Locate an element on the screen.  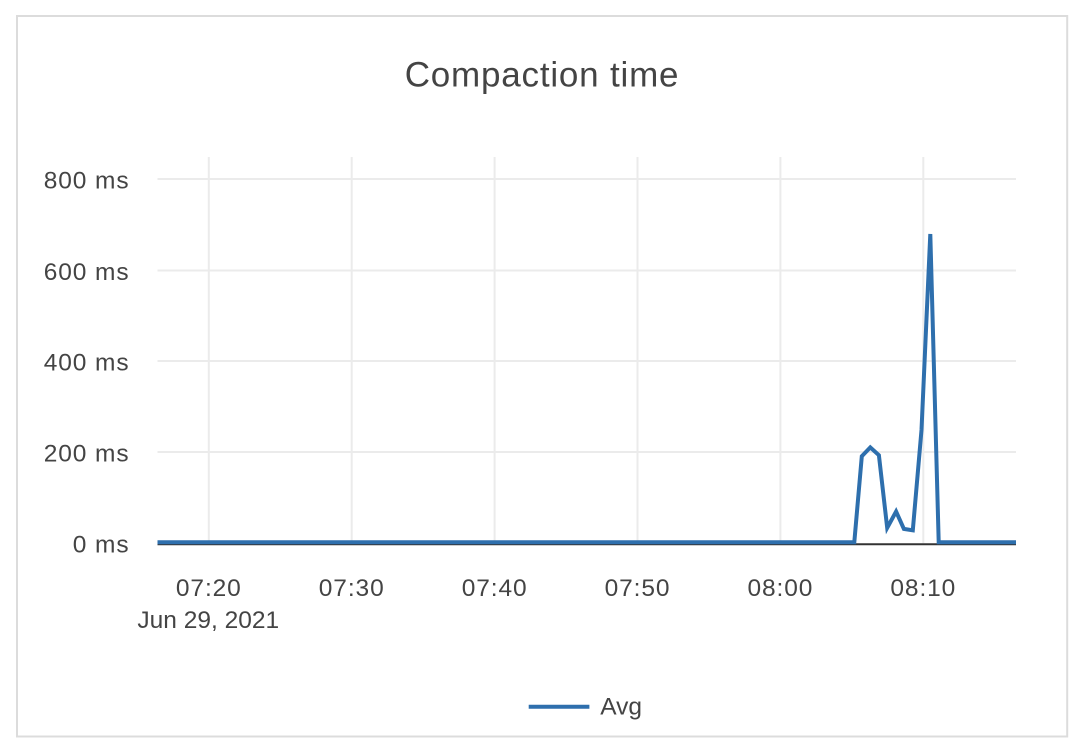
svg-text: Jun 29, 2021 is located at coordinates (208, 620).